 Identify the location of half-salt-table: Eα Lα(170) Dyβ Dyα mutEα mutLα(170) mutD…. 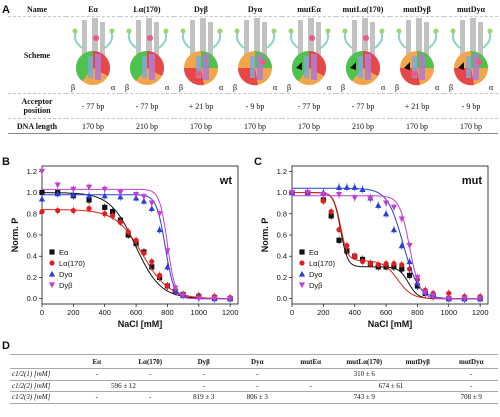
(254, 379).